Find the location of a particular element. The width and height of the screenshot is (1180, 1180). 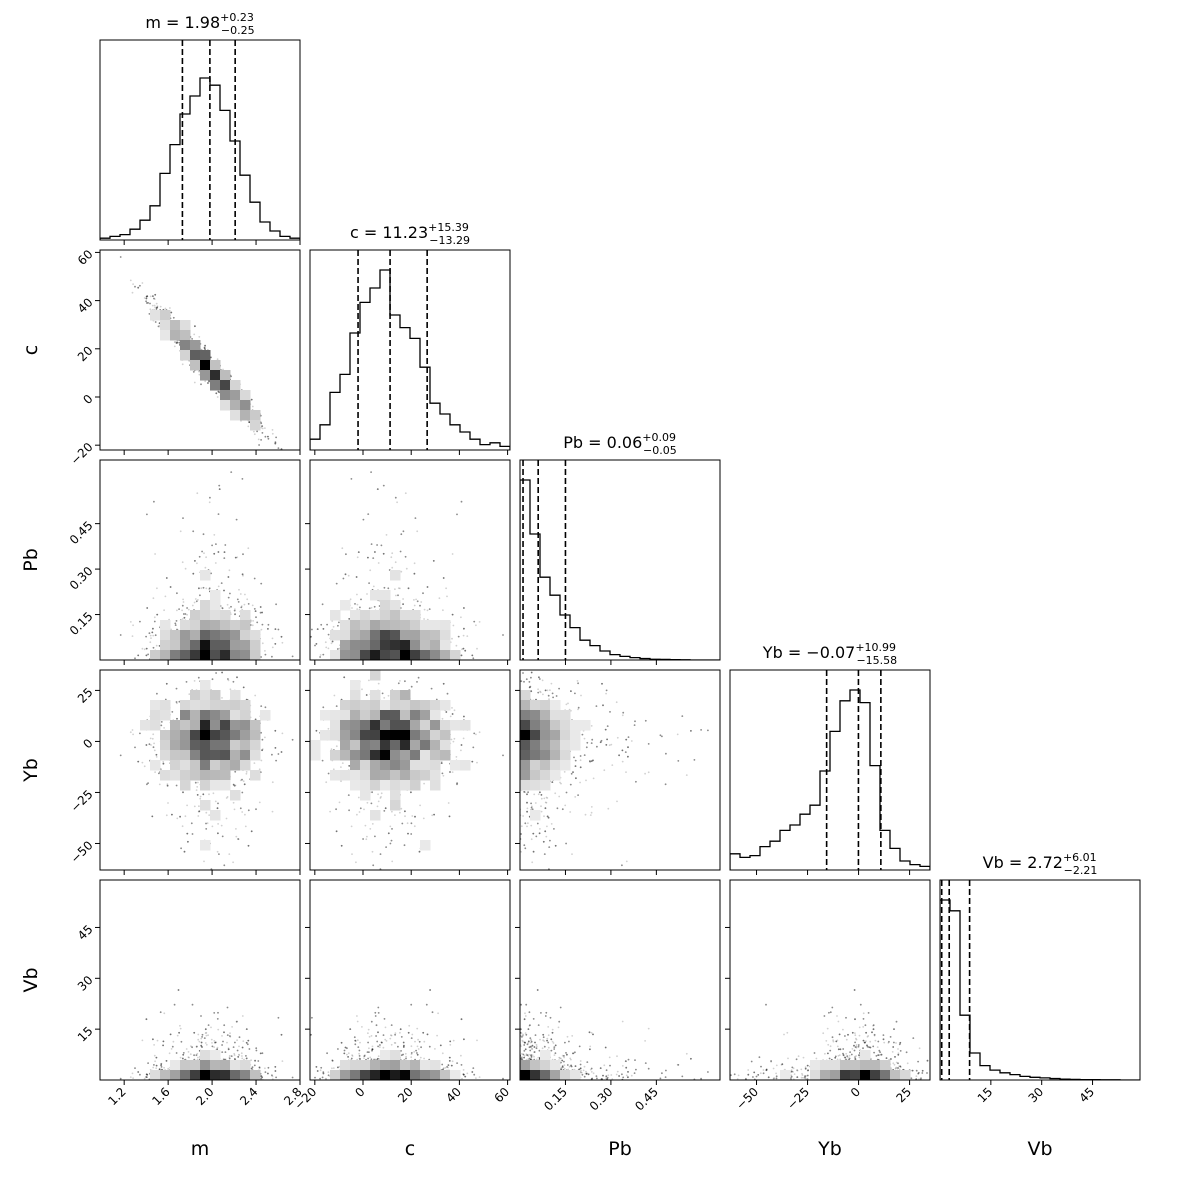

histogram-m is located at coordinates (200, 158).